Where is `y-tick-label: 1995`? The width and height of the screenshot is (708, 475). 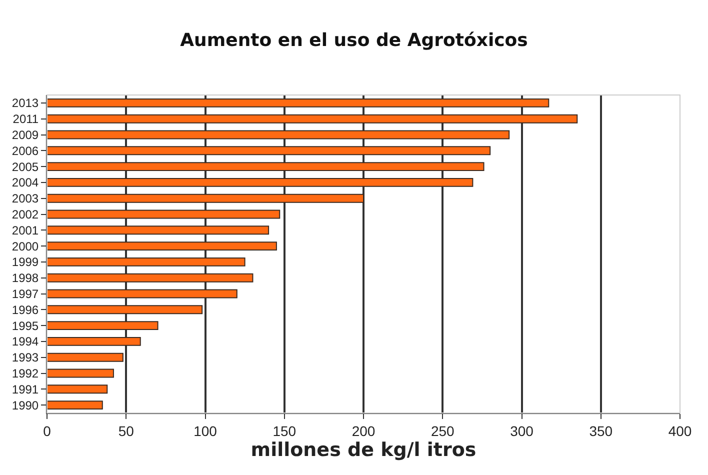 y-tick-label: 1995 is located at coordinates (25, 325).